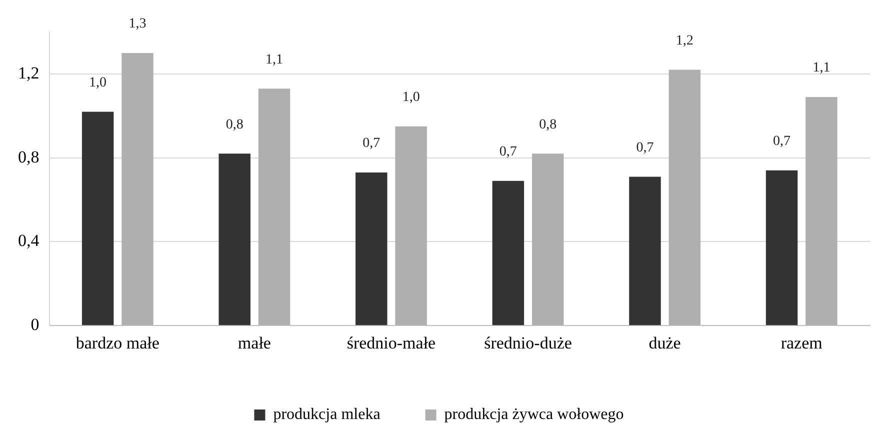 Image resolution: width=888 pixels, height=441 pixels. Describe the element at coordinates (326, 415) in the screenshot. I see `legend-label: produkcja mleka` at that location.